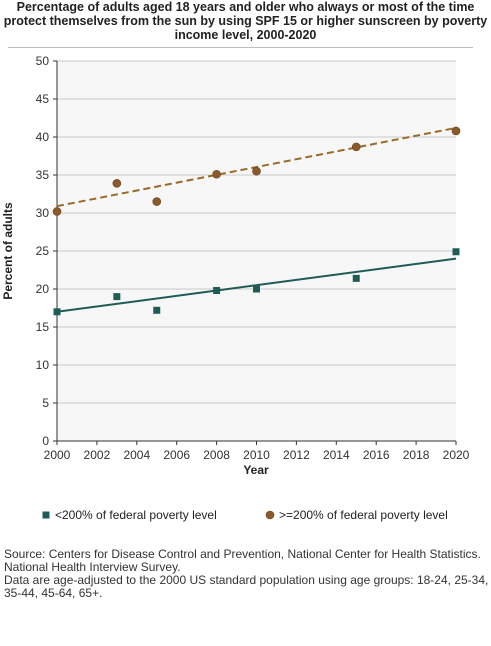  I want to click on legend-swatch-circle, so click(270, 515).